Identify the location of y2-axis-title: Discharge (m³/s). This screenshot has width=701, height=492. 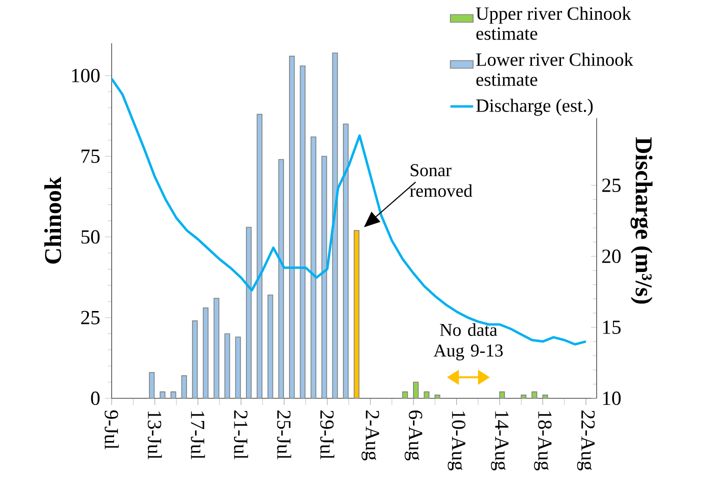
(641, 220).